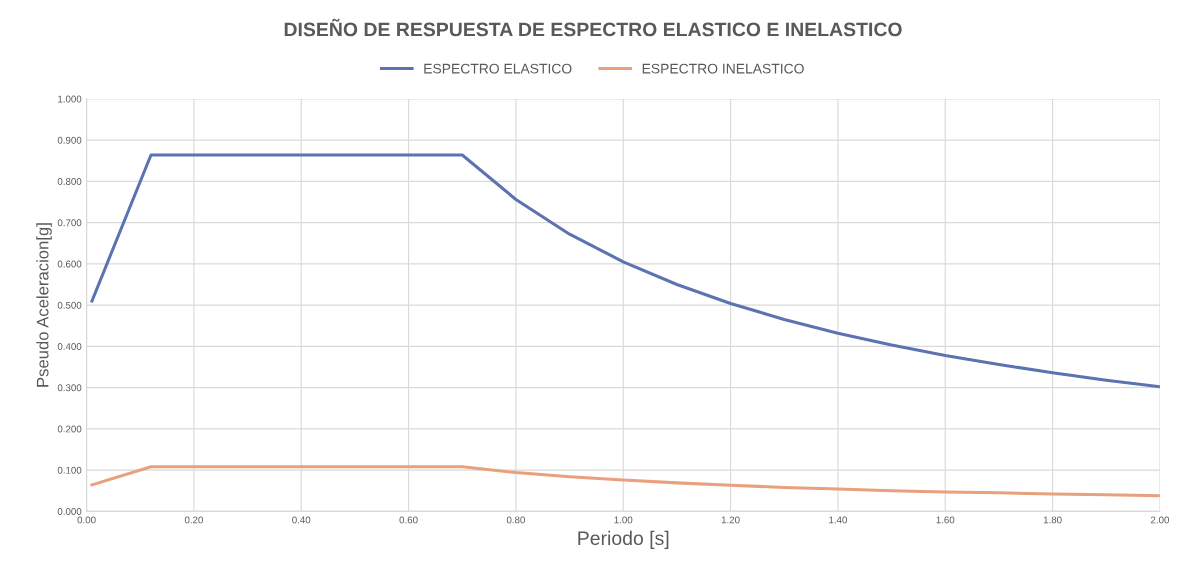 Image resolution: width=1186 pixels, height=565 pixels. What do you see at coordinates (498, 68) in the screenshot?
I see `legend-label: ESPECTRO ELASTICO` at bounding box center [498, 68].